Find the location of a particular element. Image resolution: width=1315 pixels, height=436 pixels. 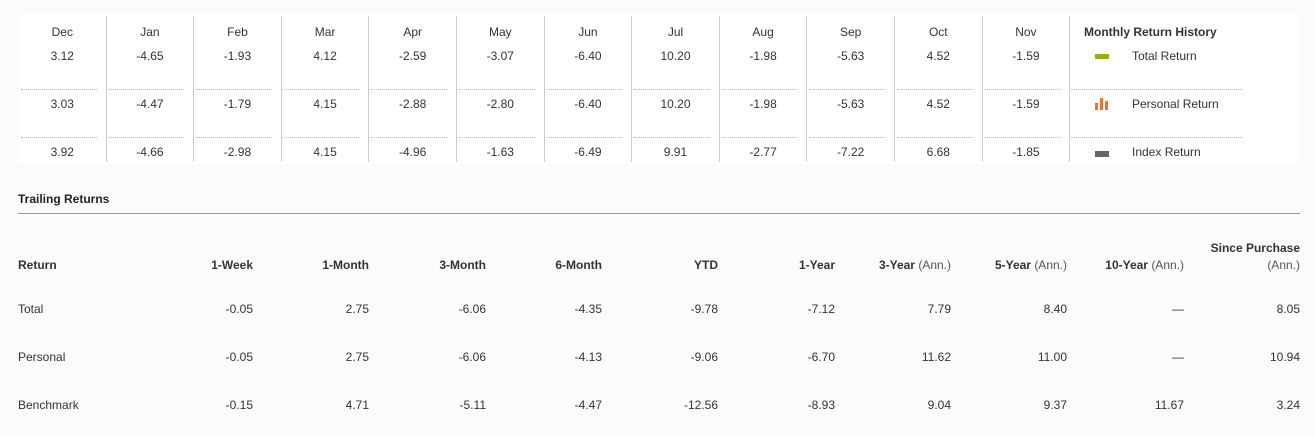

table-cell: 3.24 is located at coordinates (1288, 405).